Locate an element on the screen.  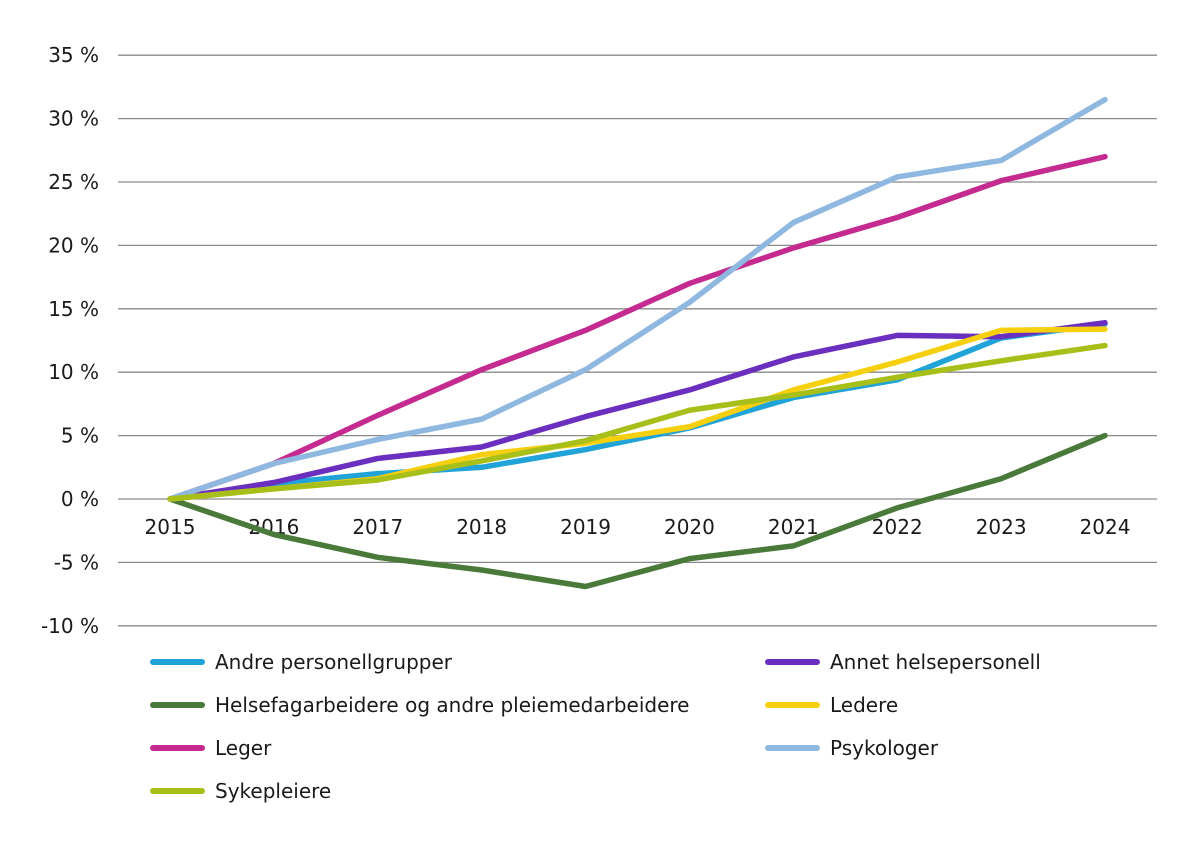
y-tick-label: 20 % is located at coordinates (73, 245).